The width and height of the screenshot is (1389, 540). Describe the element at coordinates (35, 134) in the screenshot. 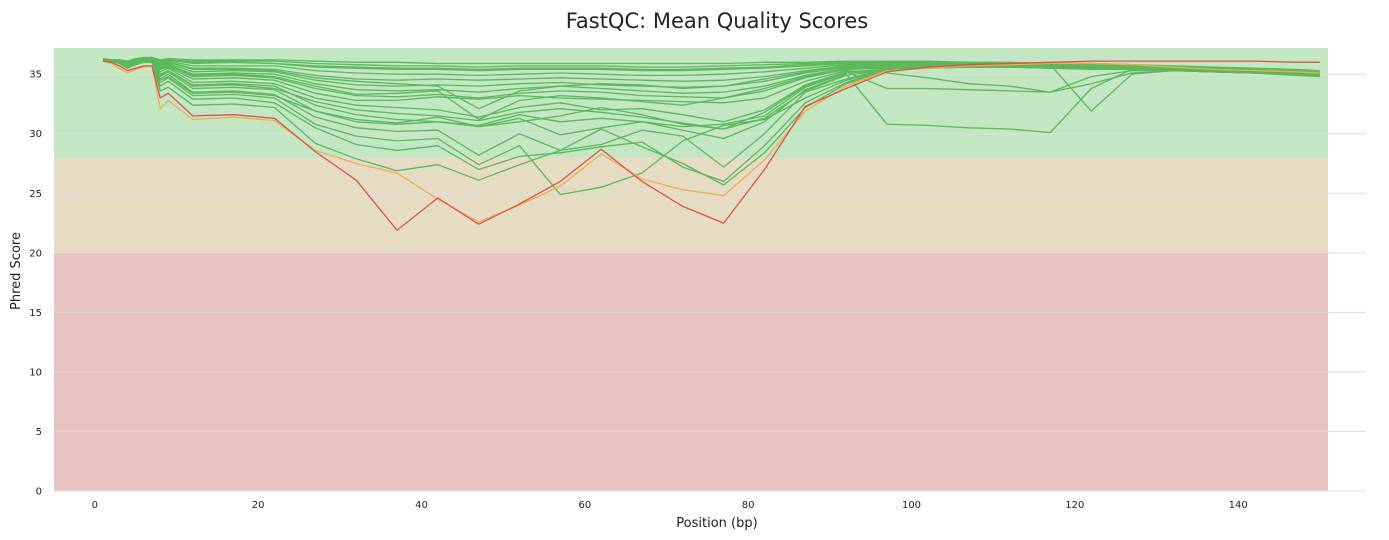

I see `y-tick-label: 30` at that location.